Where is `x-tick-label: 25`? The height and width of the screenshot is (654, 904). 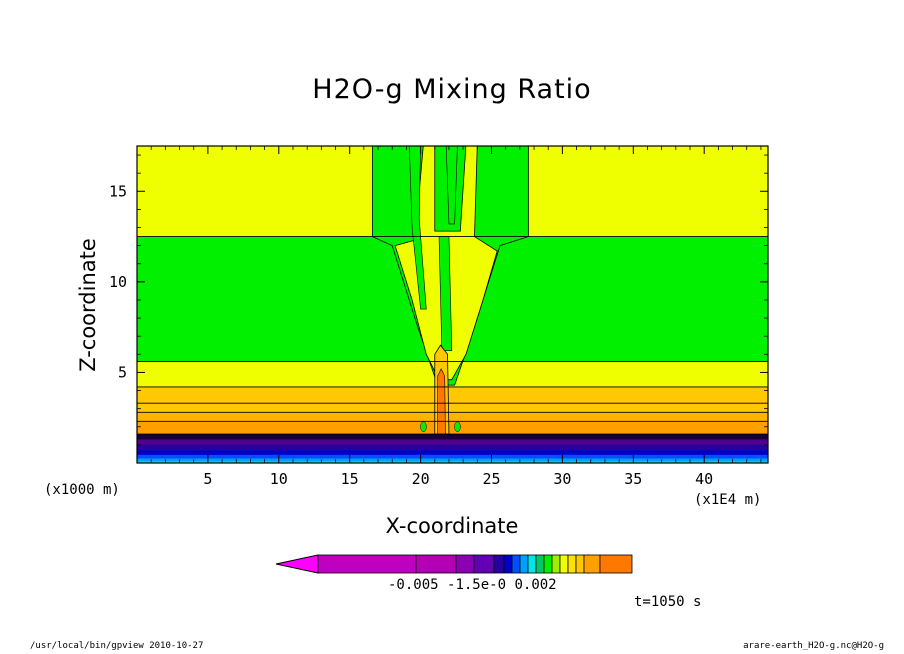
x-tick-label: 25 is located at coordinates (491, 479).